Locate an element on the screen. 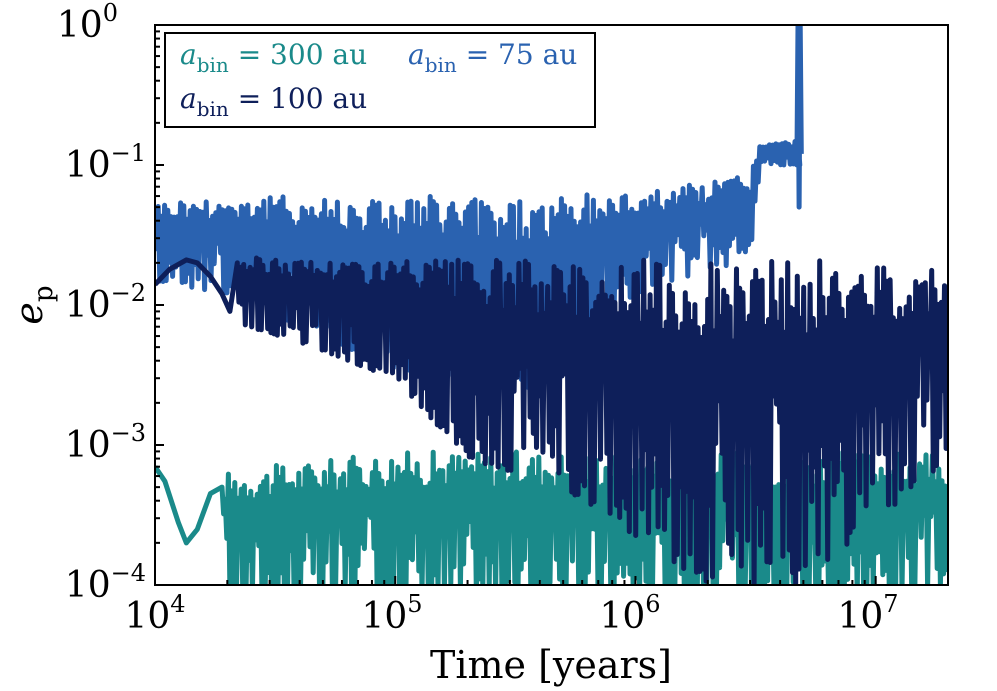 The image size is (997, 691). legend-box is located at coordinates (380, 80).